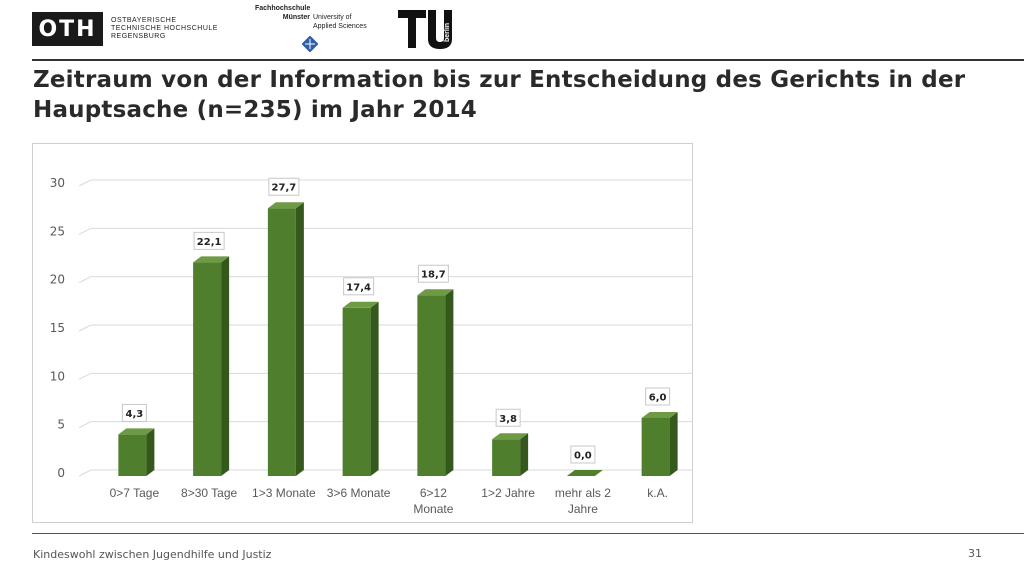  I want to click on data-label: 22,1, so click(209, 242).